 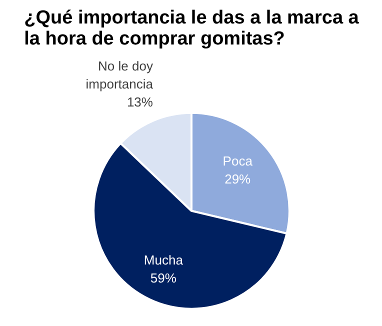 What do you see at coordinates (163, 278) in the screenshot?
I see `data-label: 59%` at bounding box center [163, 278].